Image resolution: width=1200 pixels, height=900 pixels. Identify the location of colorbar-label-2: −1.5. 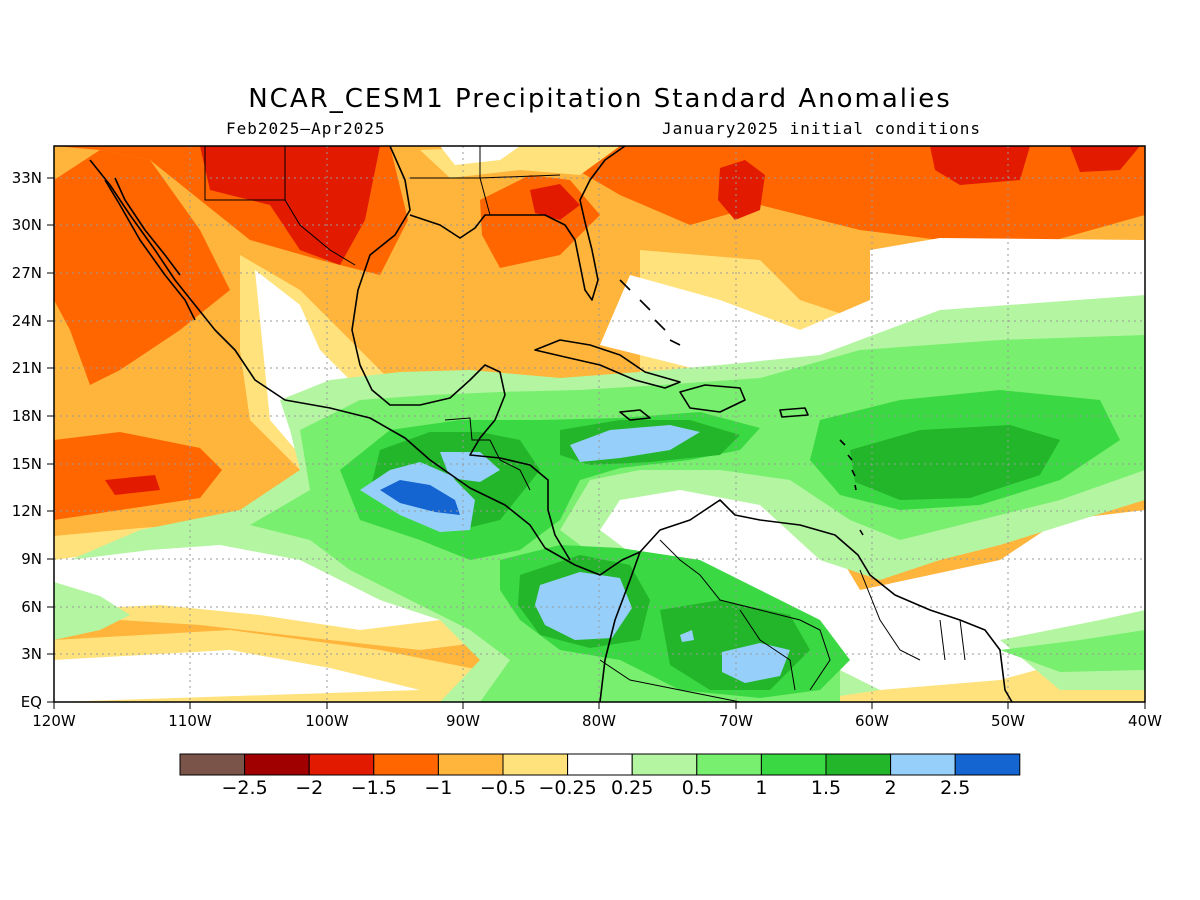
(374, 788).